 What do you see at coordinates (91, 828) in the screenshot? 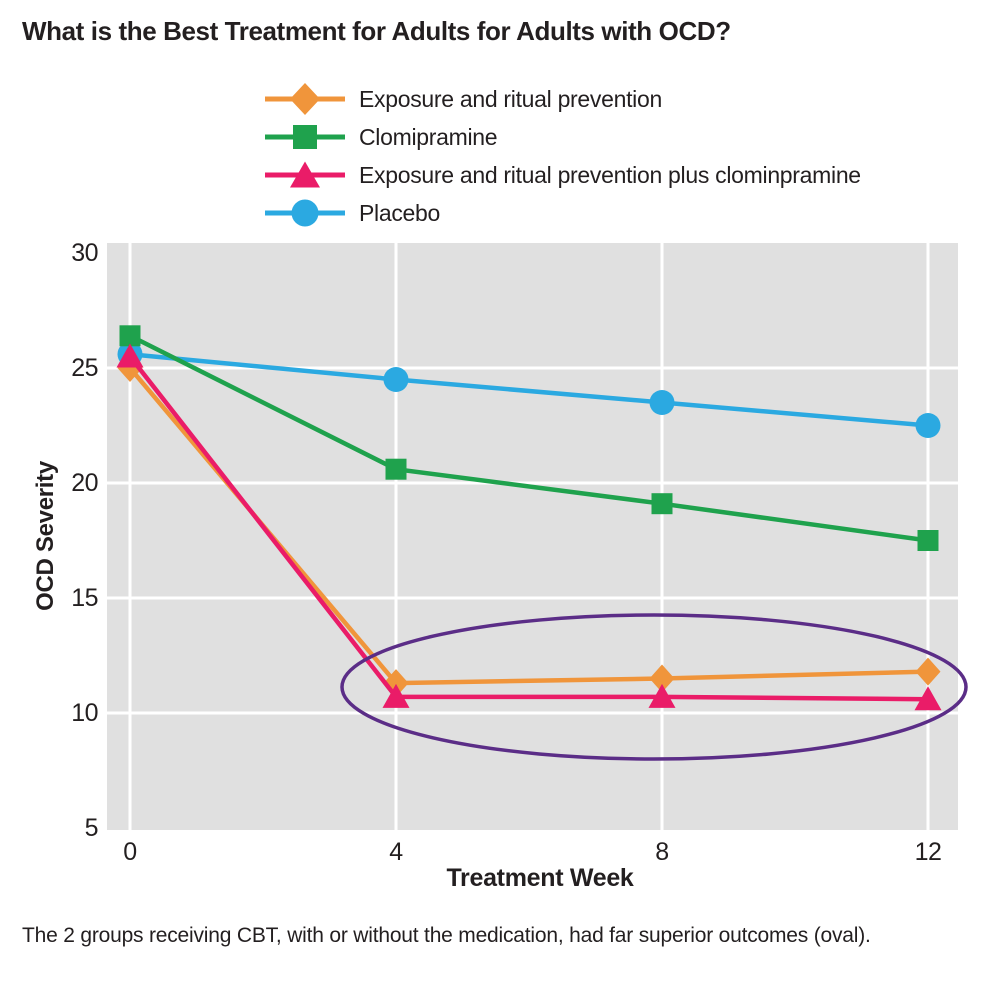
I see `y-tick-label: 5` at bounding box center [91, 828].